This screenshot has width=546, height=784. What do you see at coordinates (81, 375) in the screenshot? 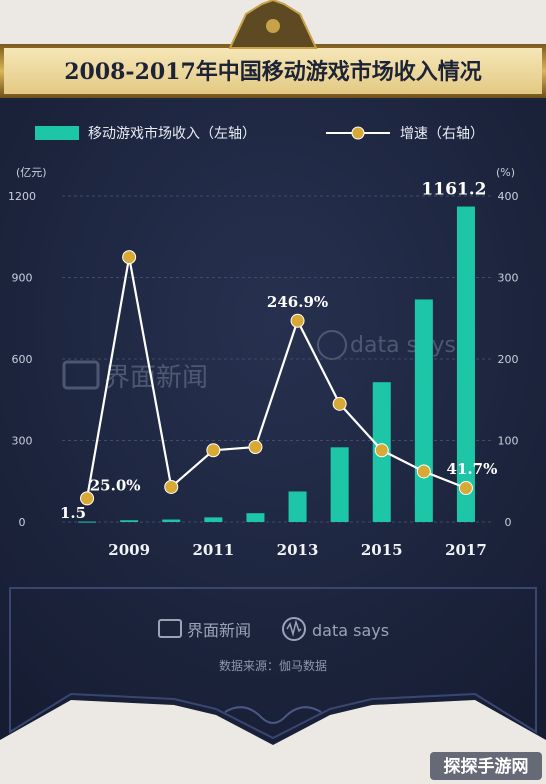
I see `watermark-logo-icon` at bounding box center [81, 375].